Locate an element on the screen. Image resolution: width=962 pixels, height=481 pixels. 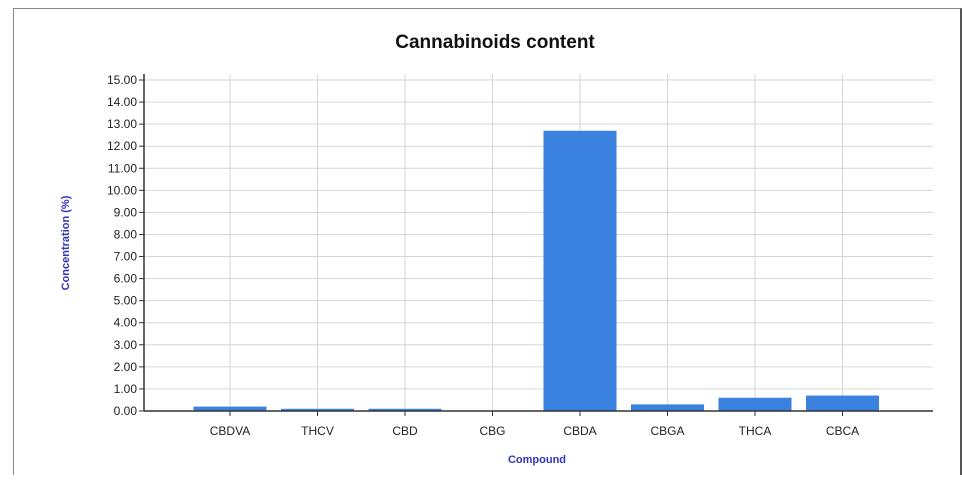
x-tick-label: THCA is located at coordinates (755, 431).